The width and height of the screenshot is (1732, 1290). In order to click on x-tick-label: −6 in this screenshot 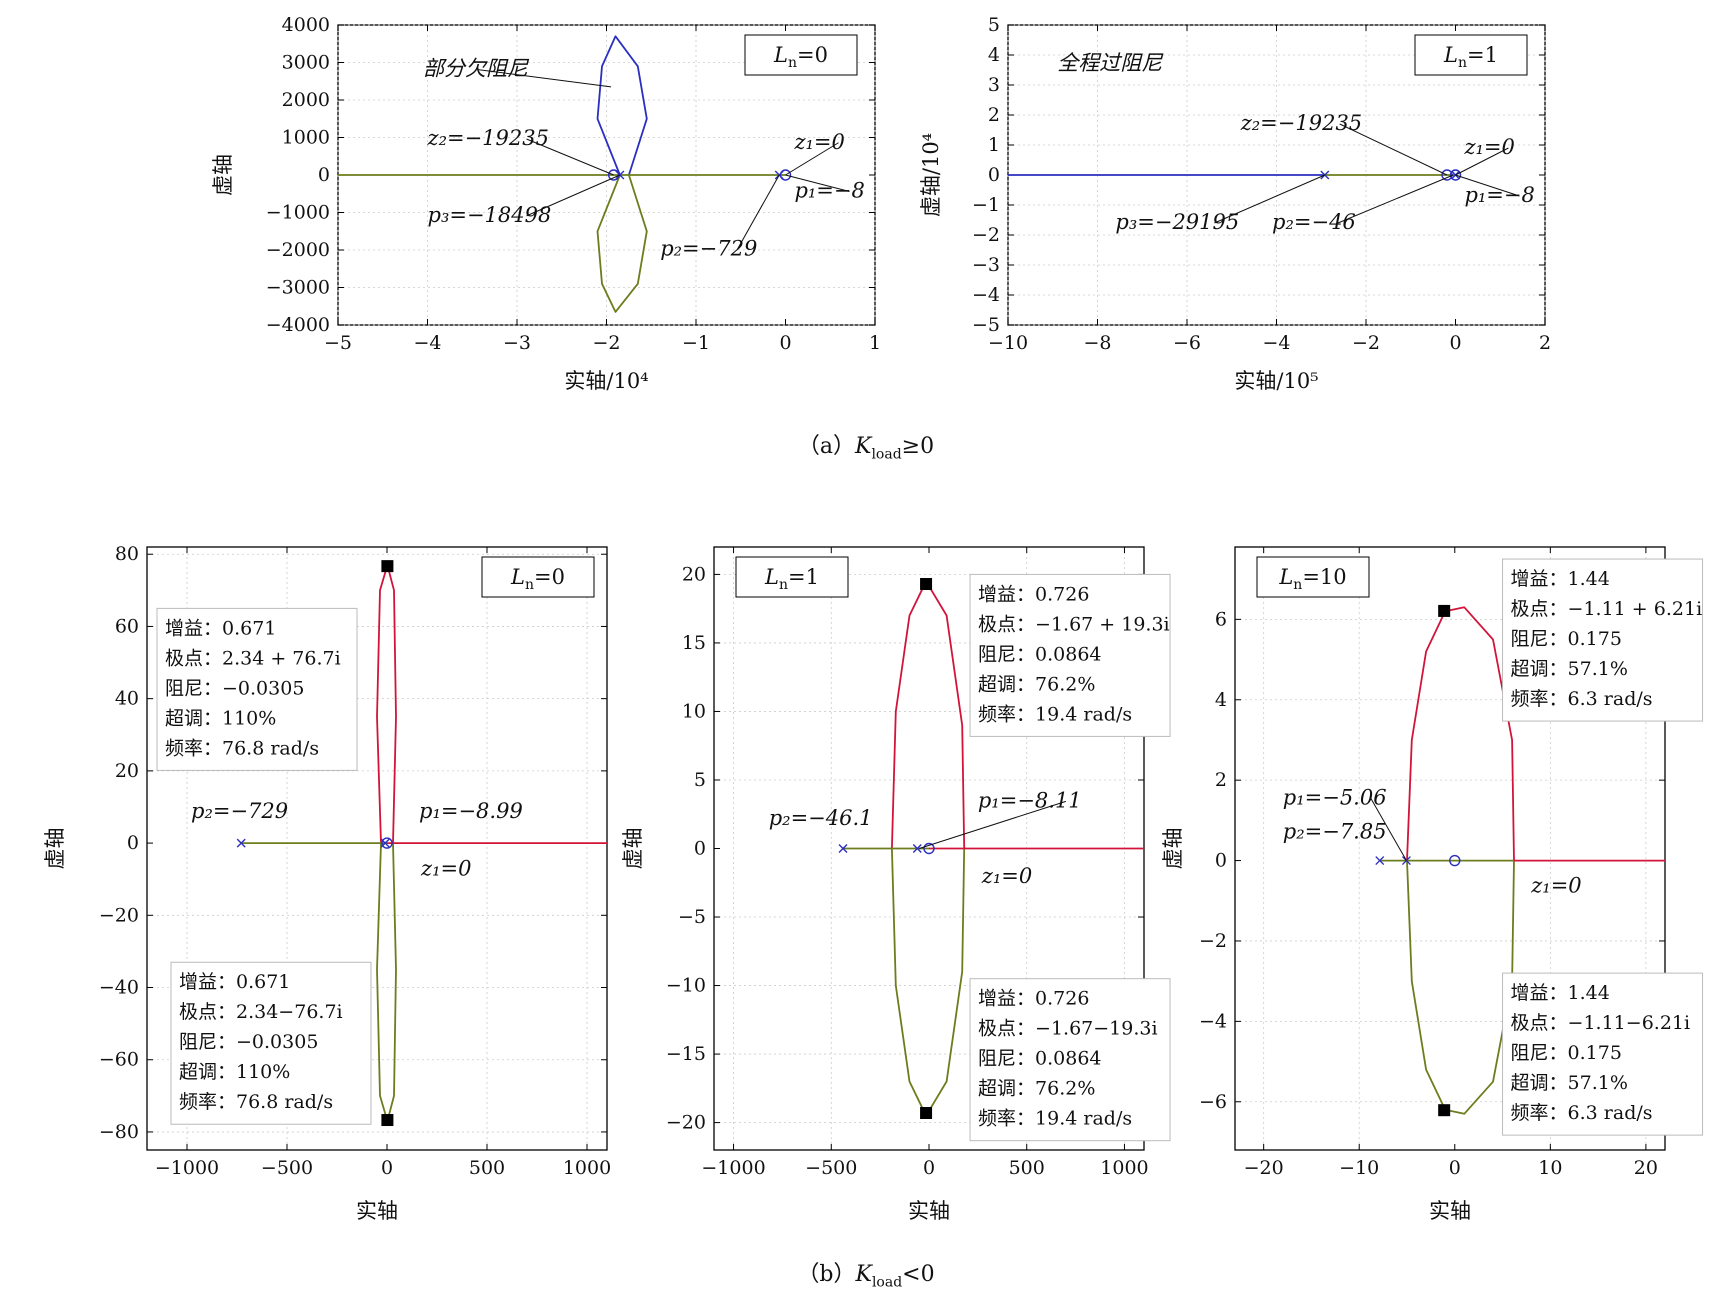, I will do `click(1187, 343)`.